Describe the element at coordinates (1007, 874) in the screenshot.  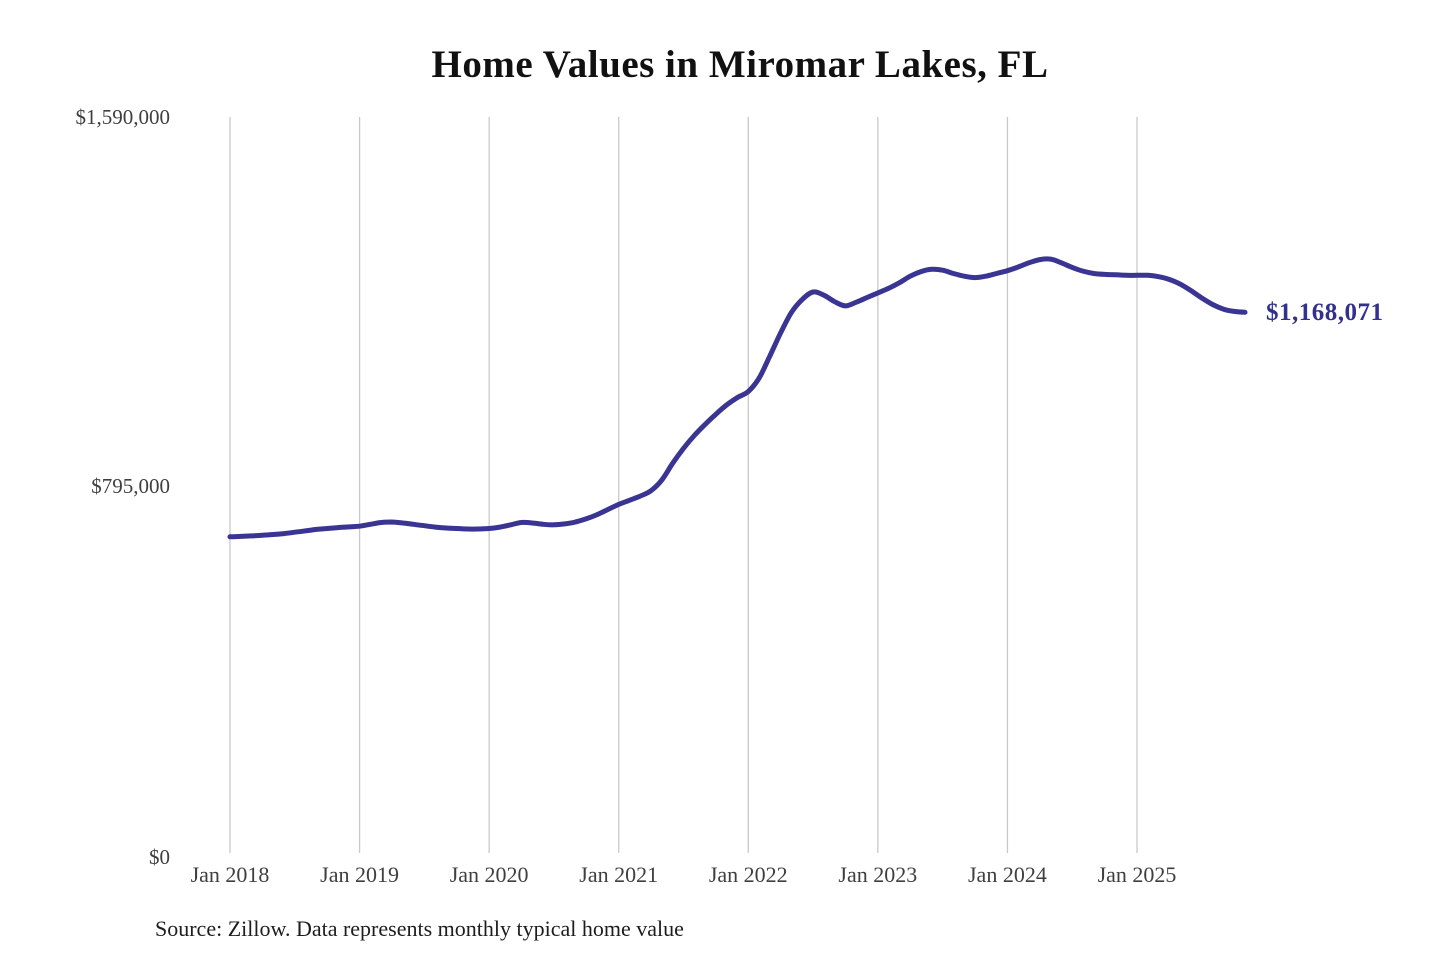
I see `x-axis-tick-label: Jan 2024` at that location.